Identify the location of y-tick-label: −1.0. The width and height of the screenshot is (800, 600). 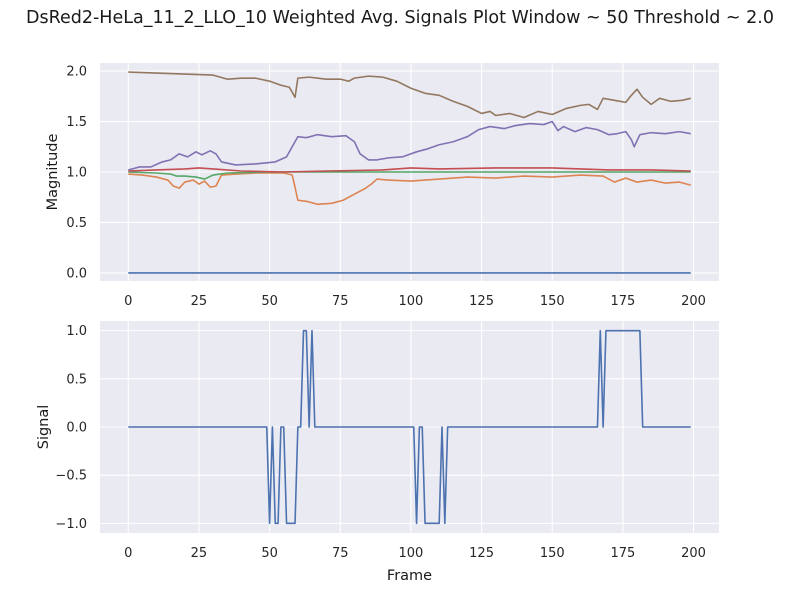
(71, 524).